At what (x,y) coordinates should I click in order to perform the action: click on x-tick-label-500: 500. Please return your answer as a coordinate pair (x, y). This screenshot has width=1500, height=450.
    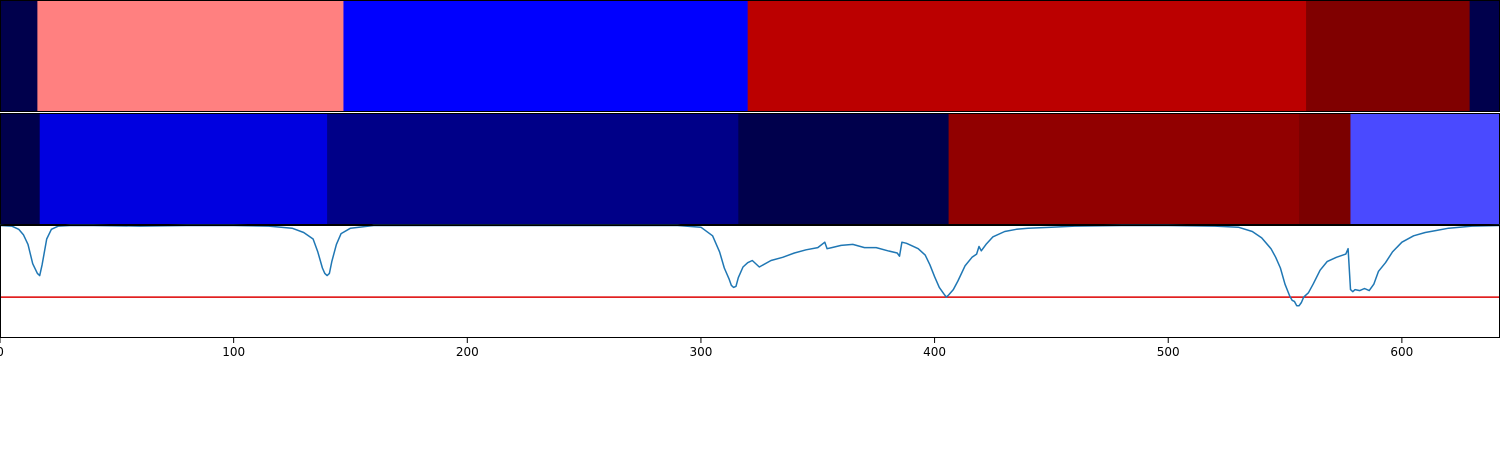
    Looking at the image, I should click on (1168, 352).